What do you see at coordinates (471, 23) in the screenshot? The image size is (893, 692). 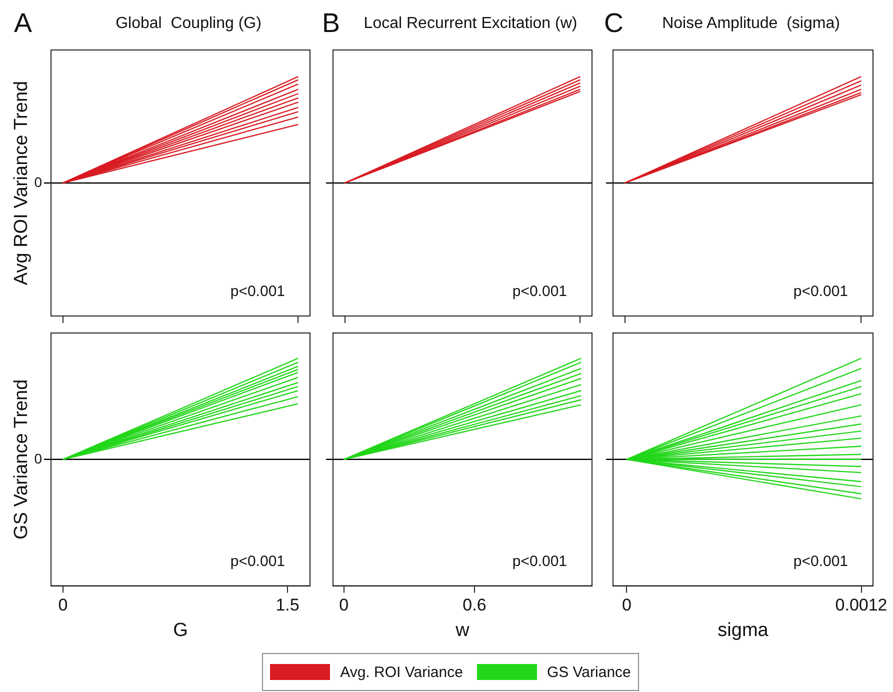 I see `chart-title: Local Recurrent Excitation (w)` at bounding box center [471, 23].